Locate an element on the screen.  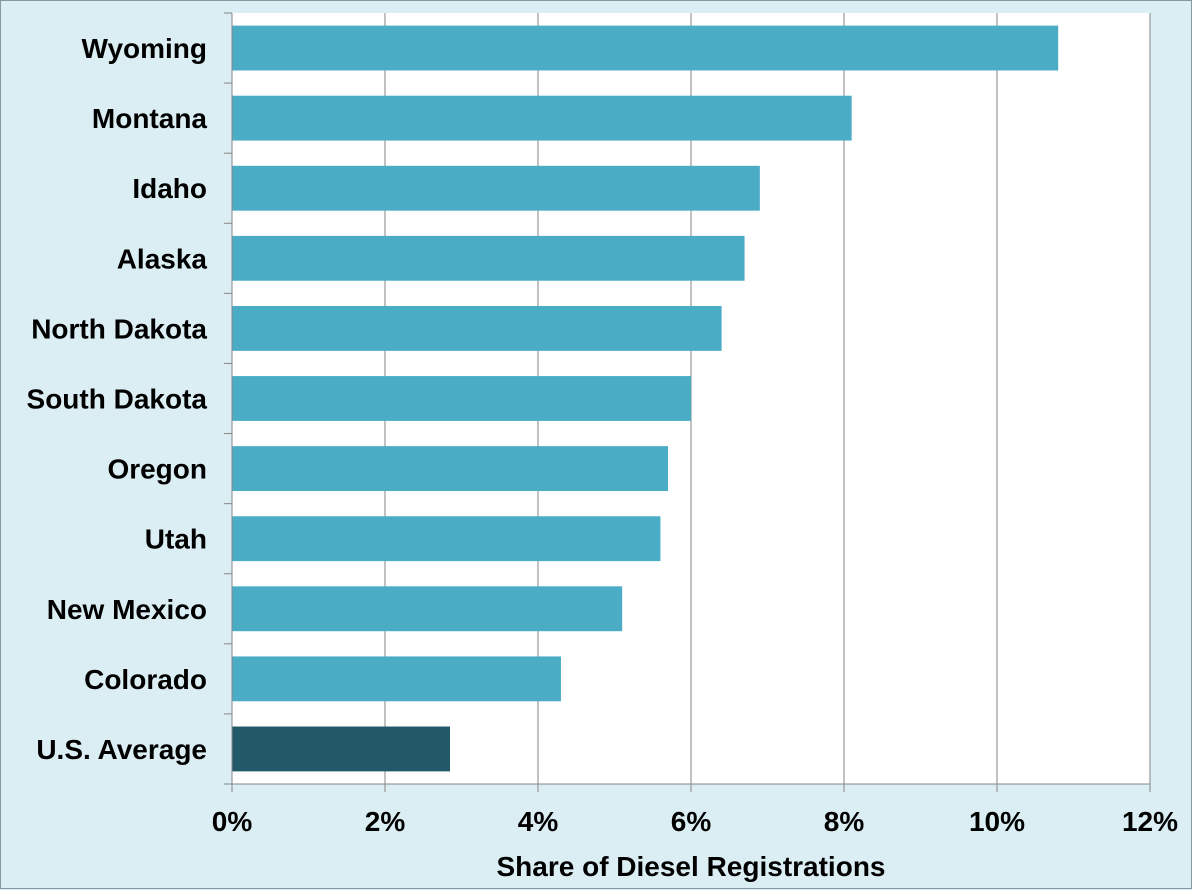
bar-wyoming is located at coordinates (645, 48).